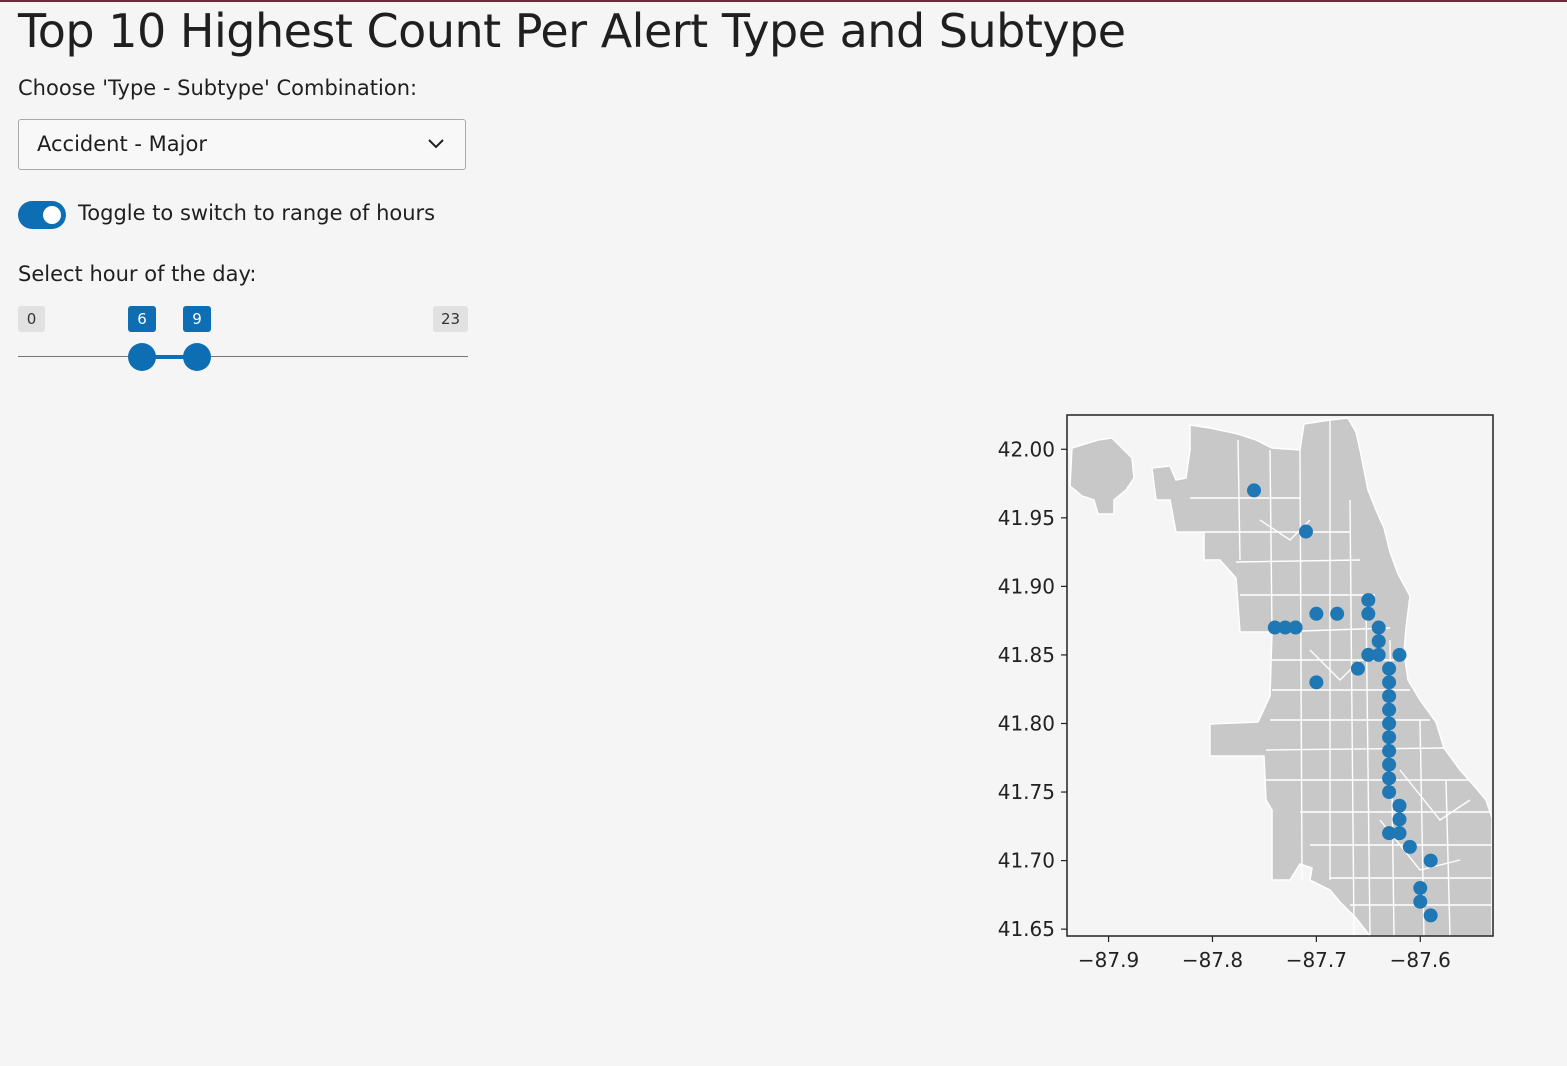 The height and width of the screenshot is (1066, 1567). What do you see at coordinates (169, 357) in the screenshot?
I see `slider-range-bar` at bounding box center [169, 357].